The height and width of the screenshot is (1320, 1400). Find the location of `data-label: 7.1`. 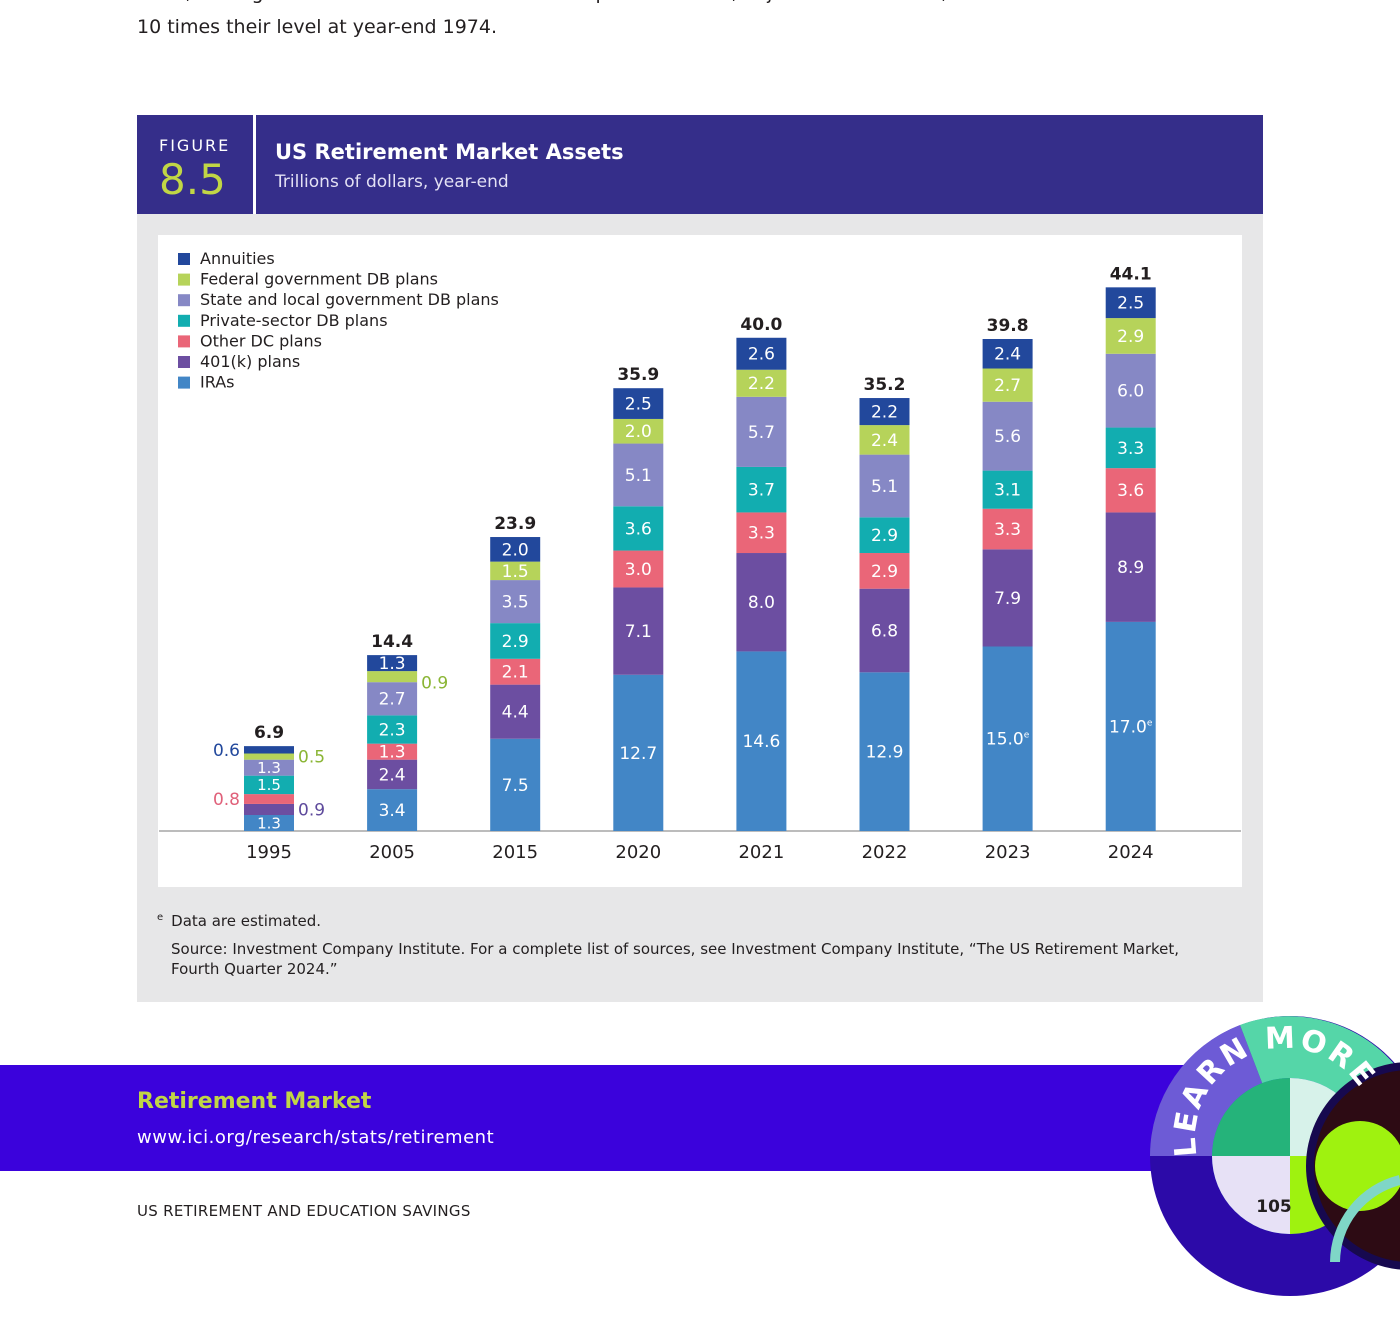

data-label: 7.1 is located at coordinates (638, 632).